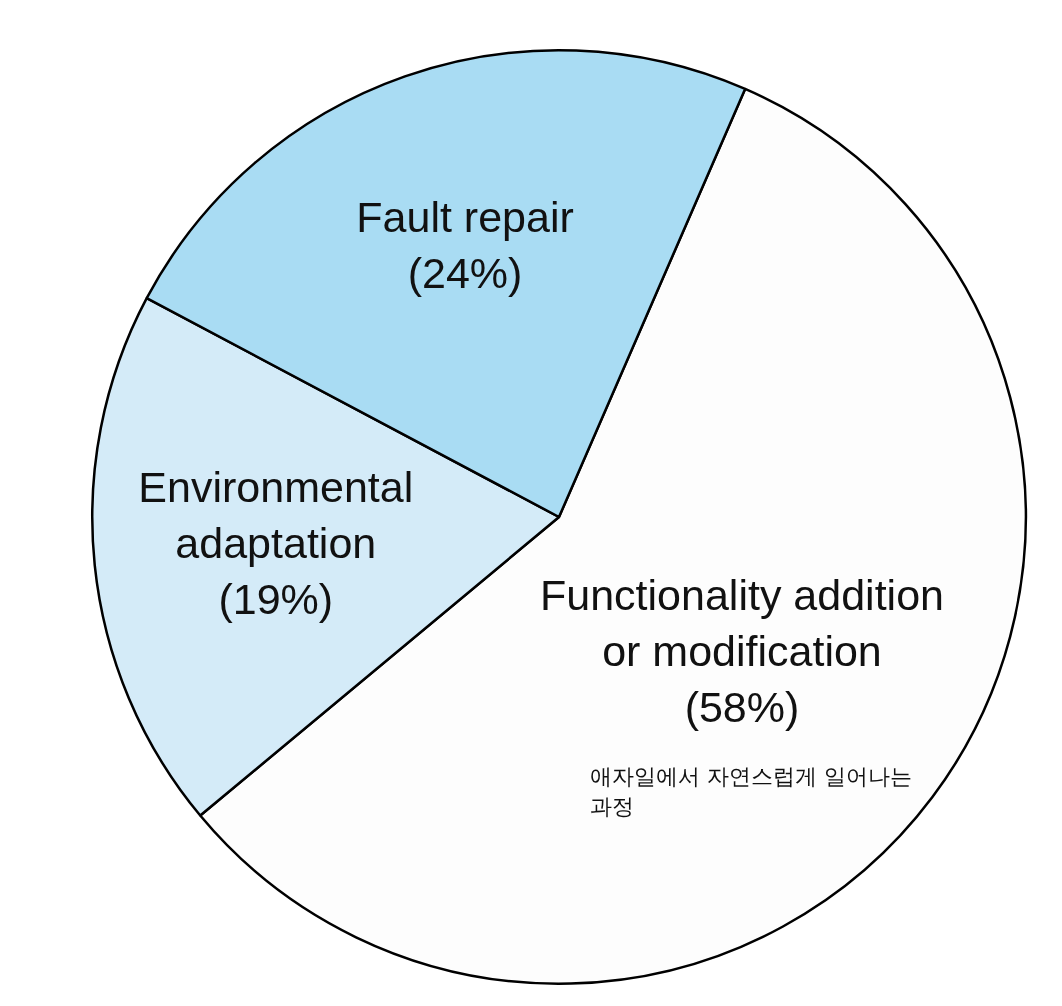  I want to click on data-label: (58%), so click(742, 707).